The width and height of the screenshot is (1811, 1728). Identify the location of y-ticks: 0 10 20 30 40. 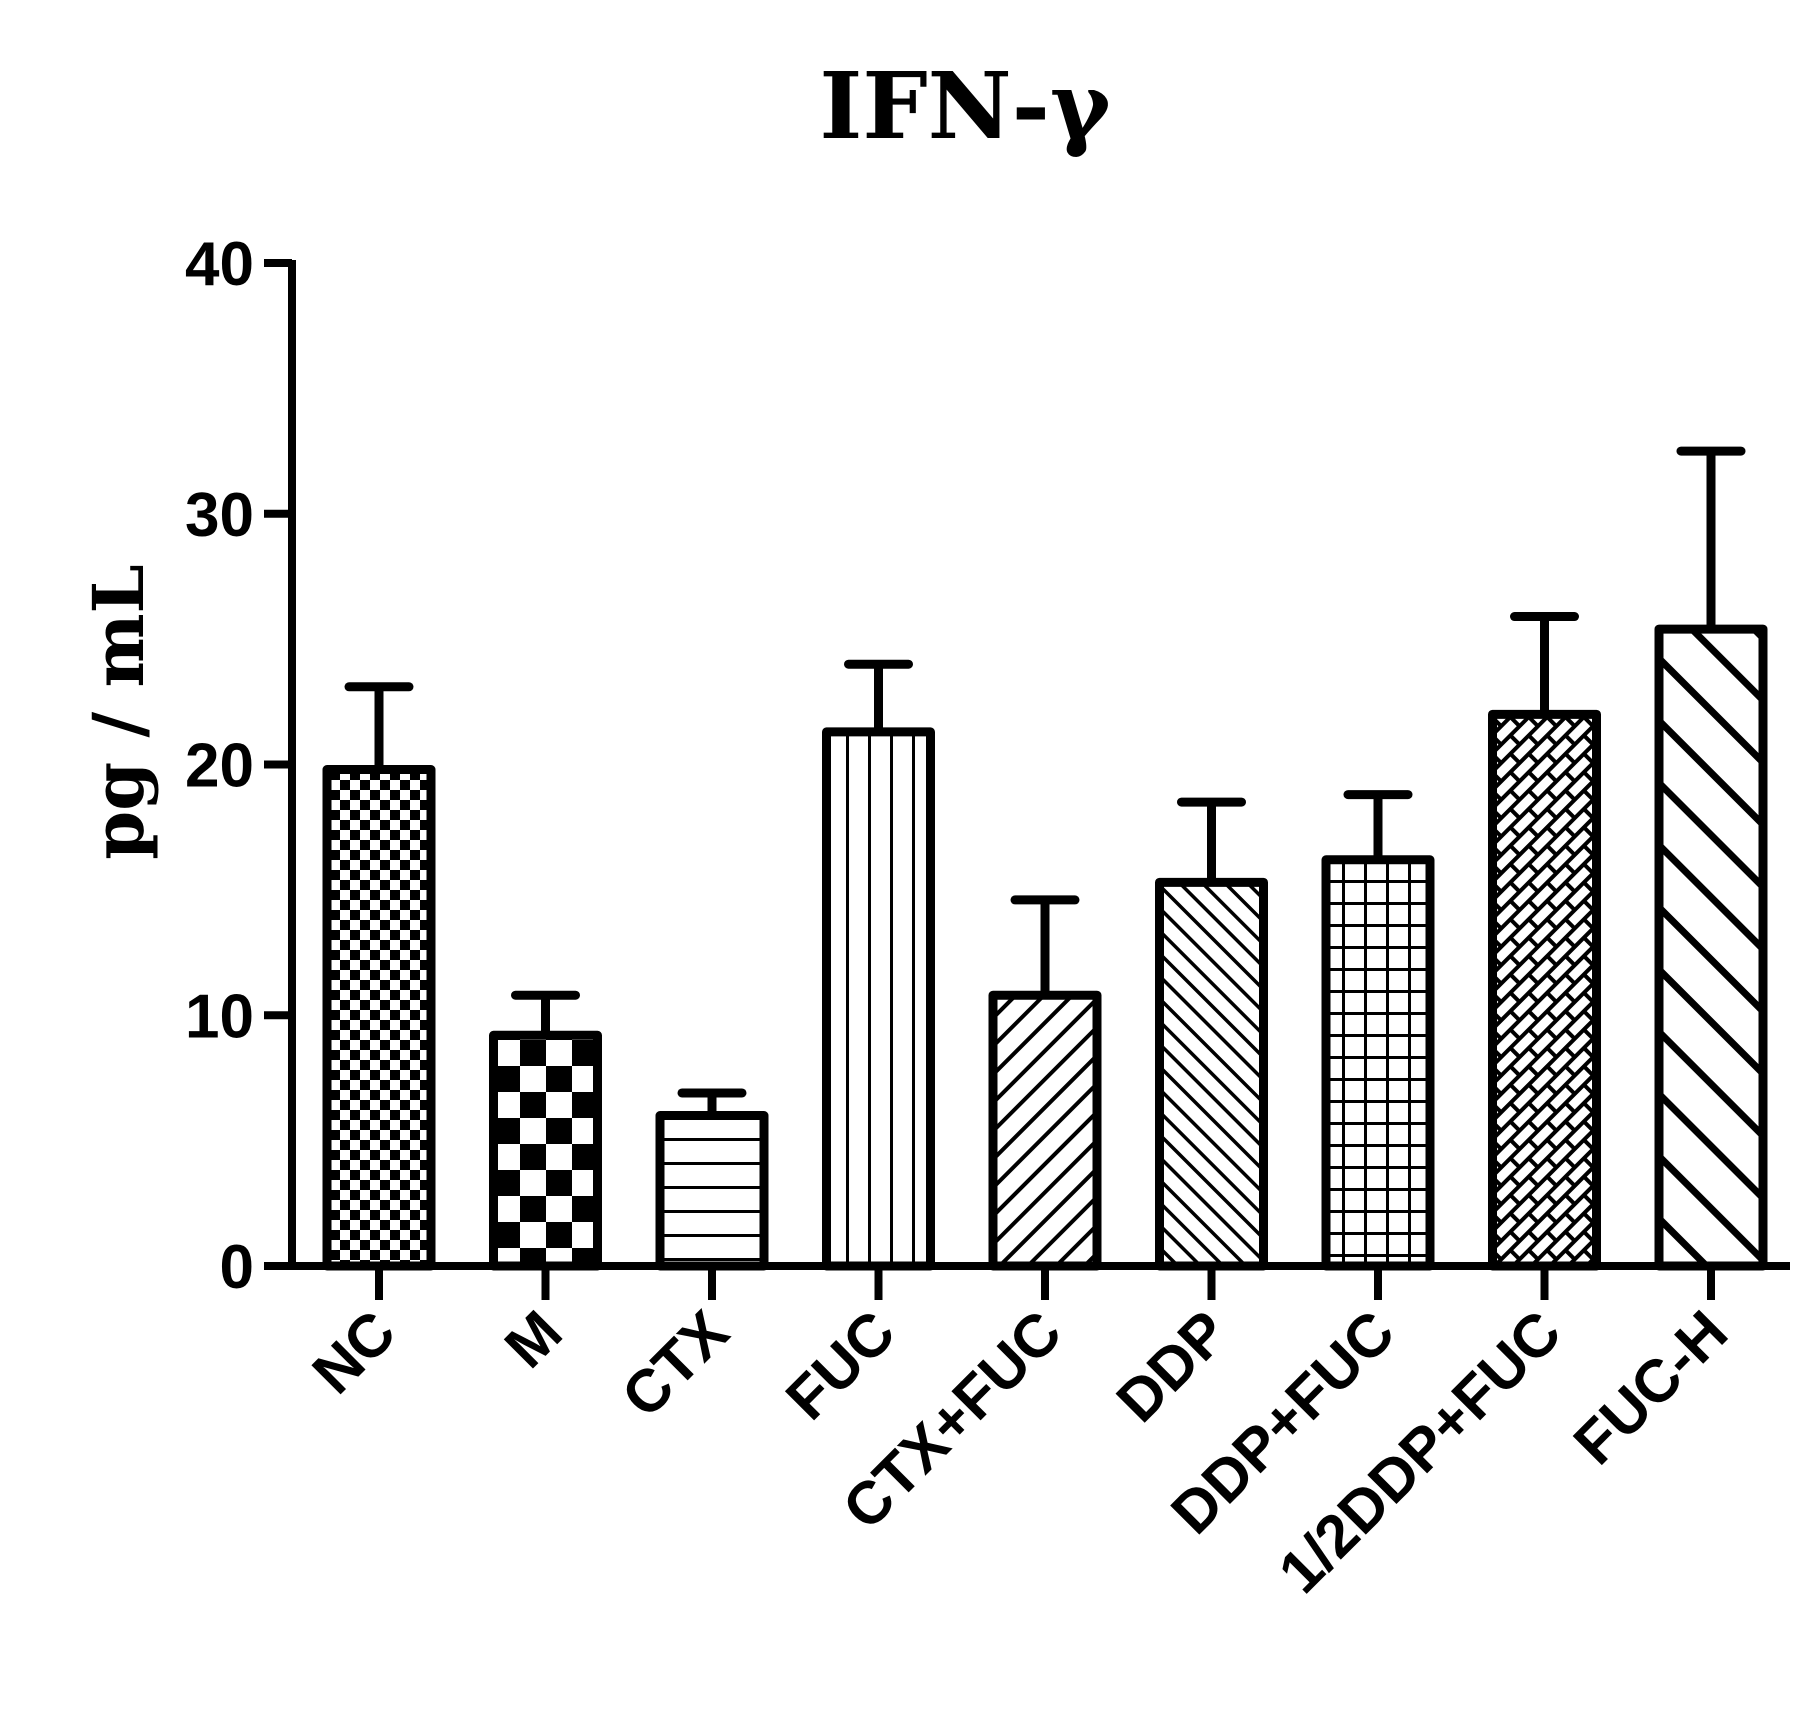
(238, 766).